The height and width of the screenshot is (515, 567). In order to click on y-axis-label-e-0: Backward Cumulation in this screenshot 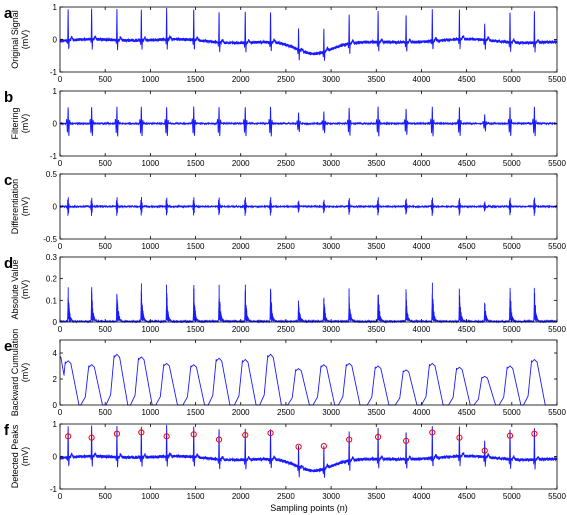, I will do `click(15, 373)`.